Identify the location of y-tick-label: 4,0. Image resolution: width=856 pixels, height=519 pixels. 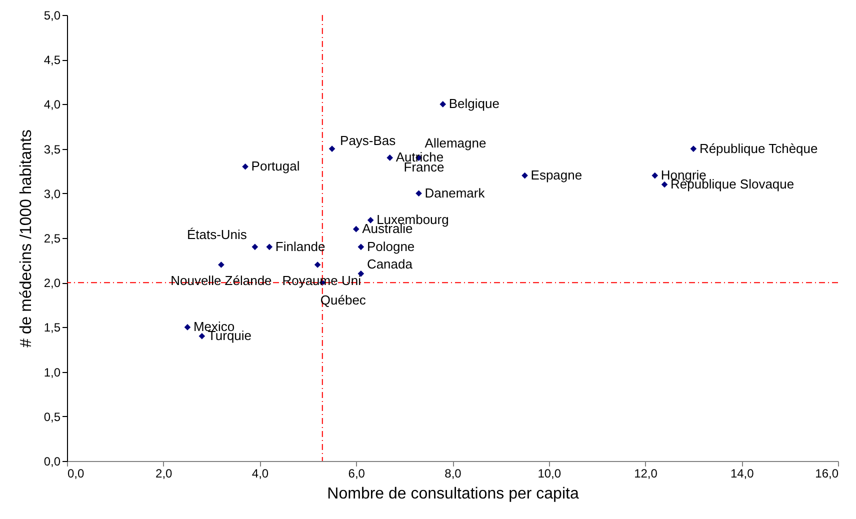
(52, 105).